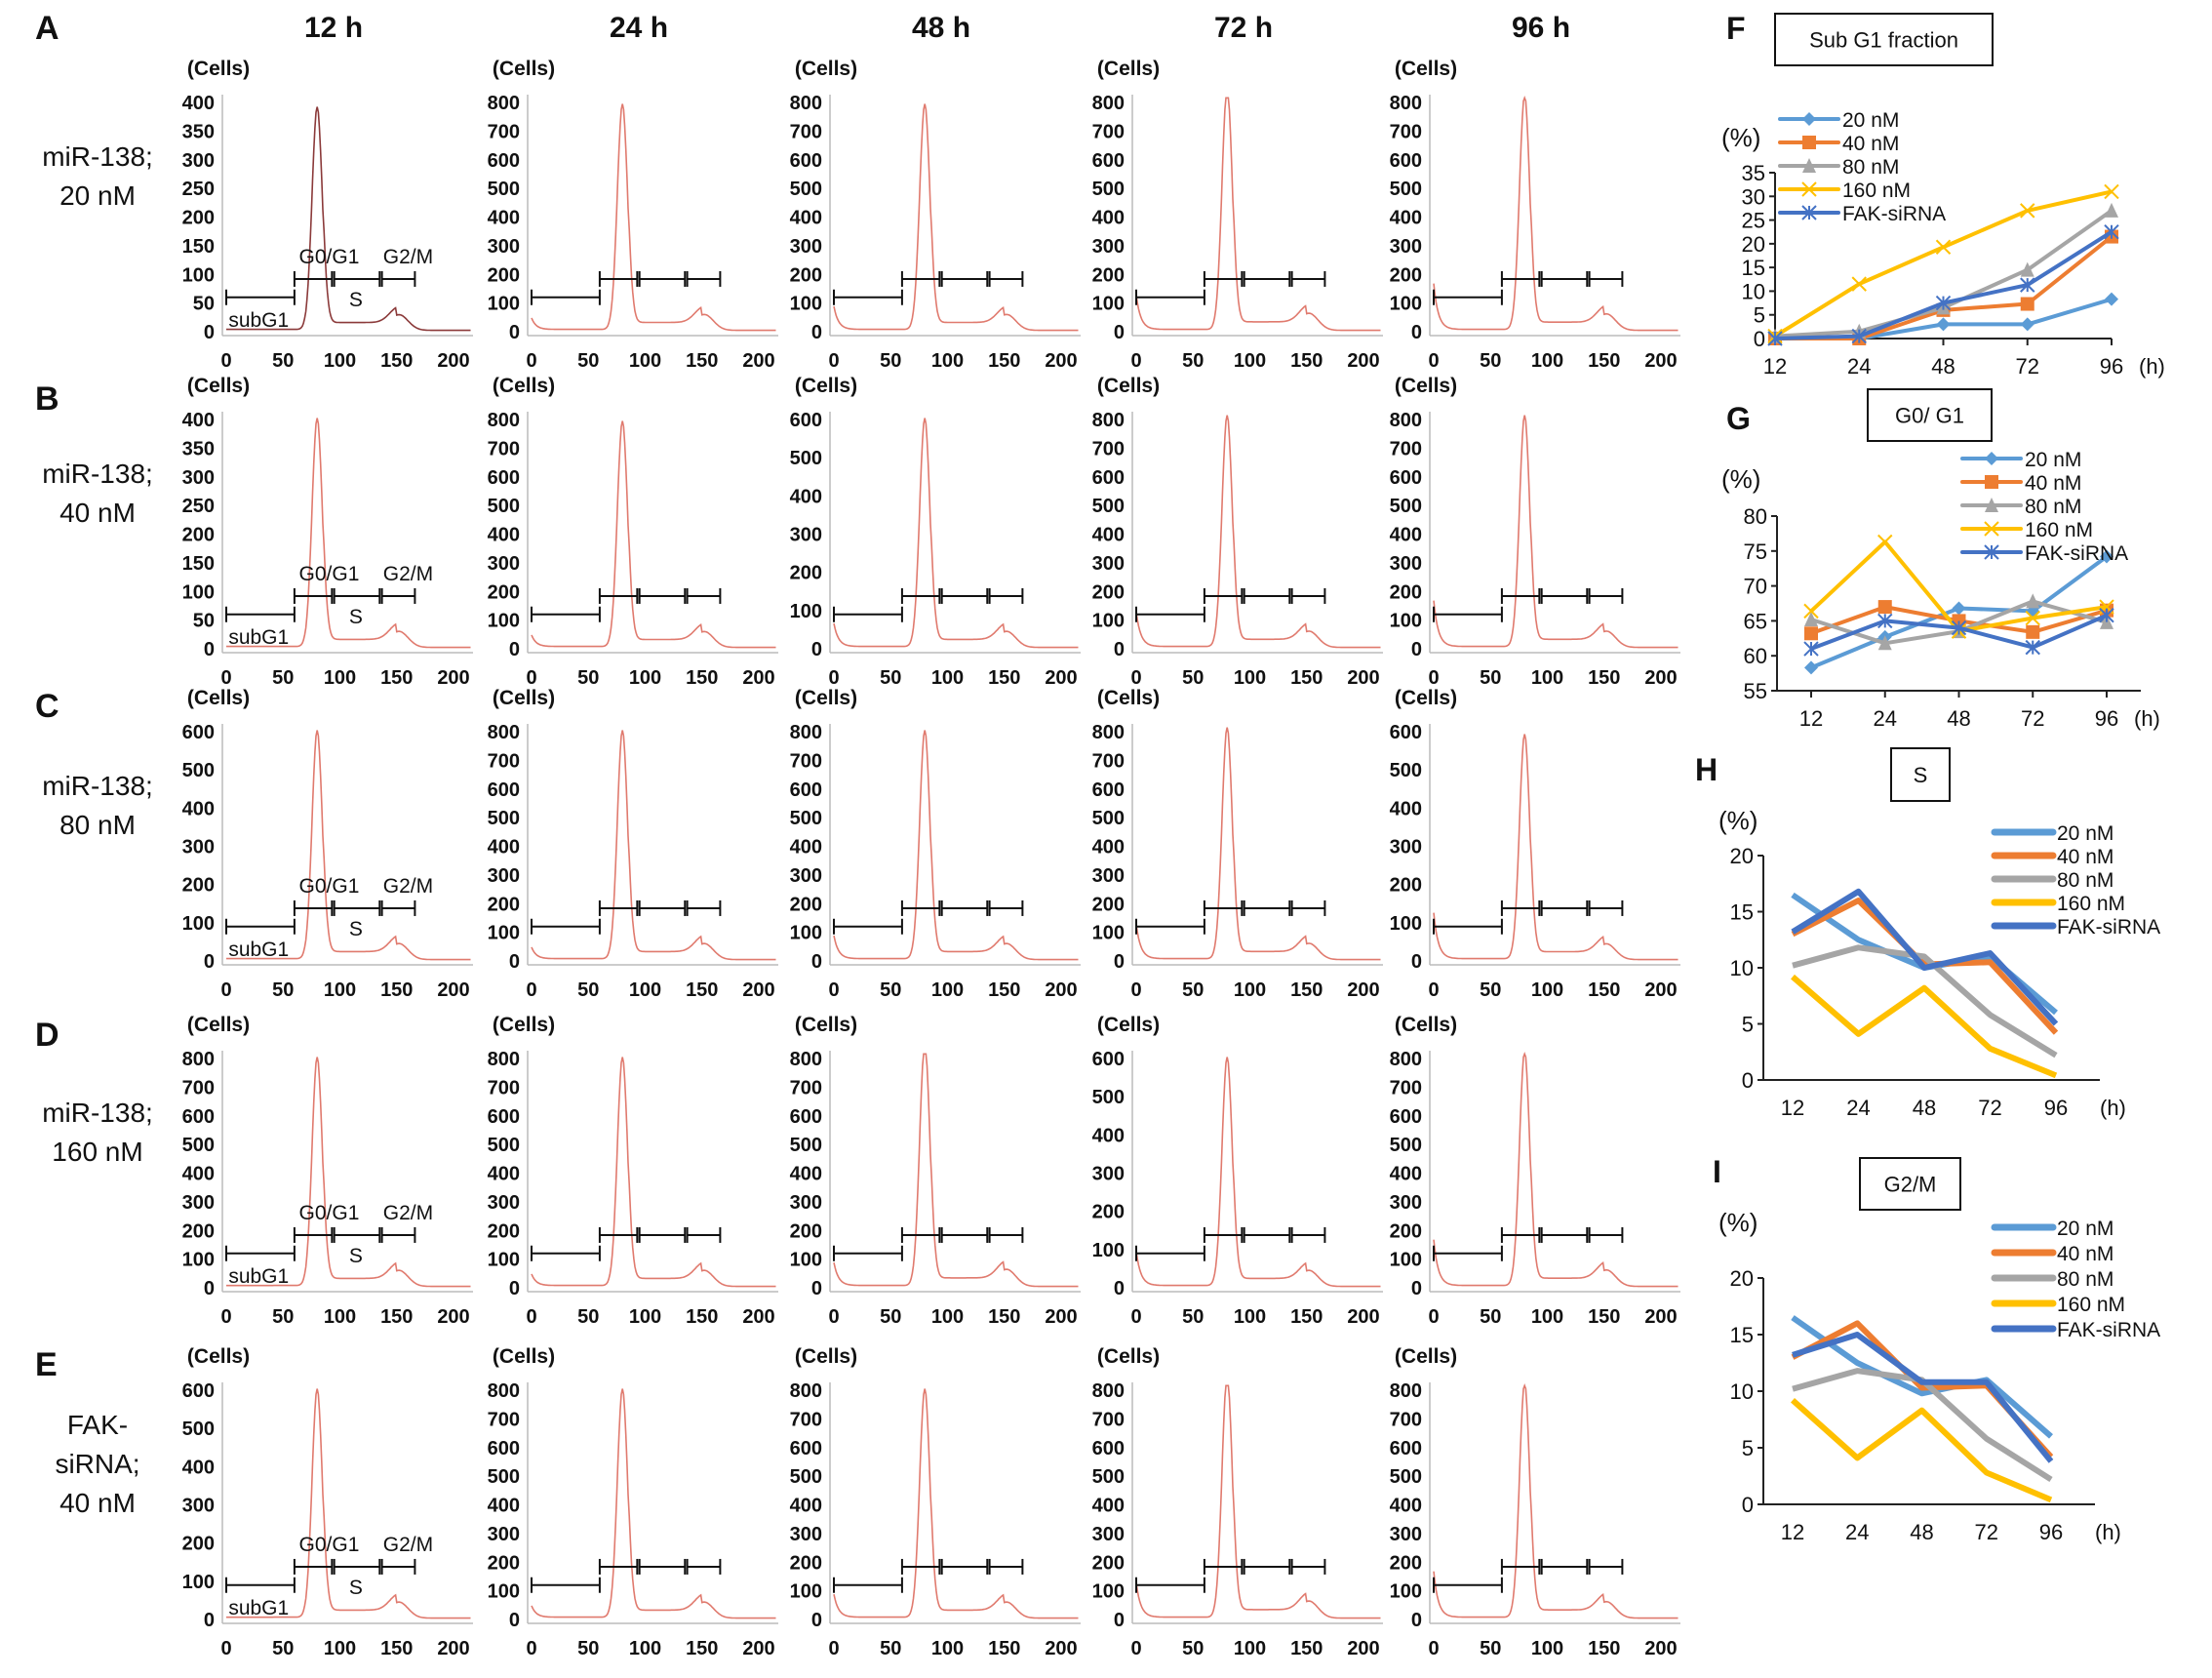 The image size is (2212, 1678). Describe the element at coordinates (97, 1503) in the screenshot. I see `row-label: 40 nM` at that location.